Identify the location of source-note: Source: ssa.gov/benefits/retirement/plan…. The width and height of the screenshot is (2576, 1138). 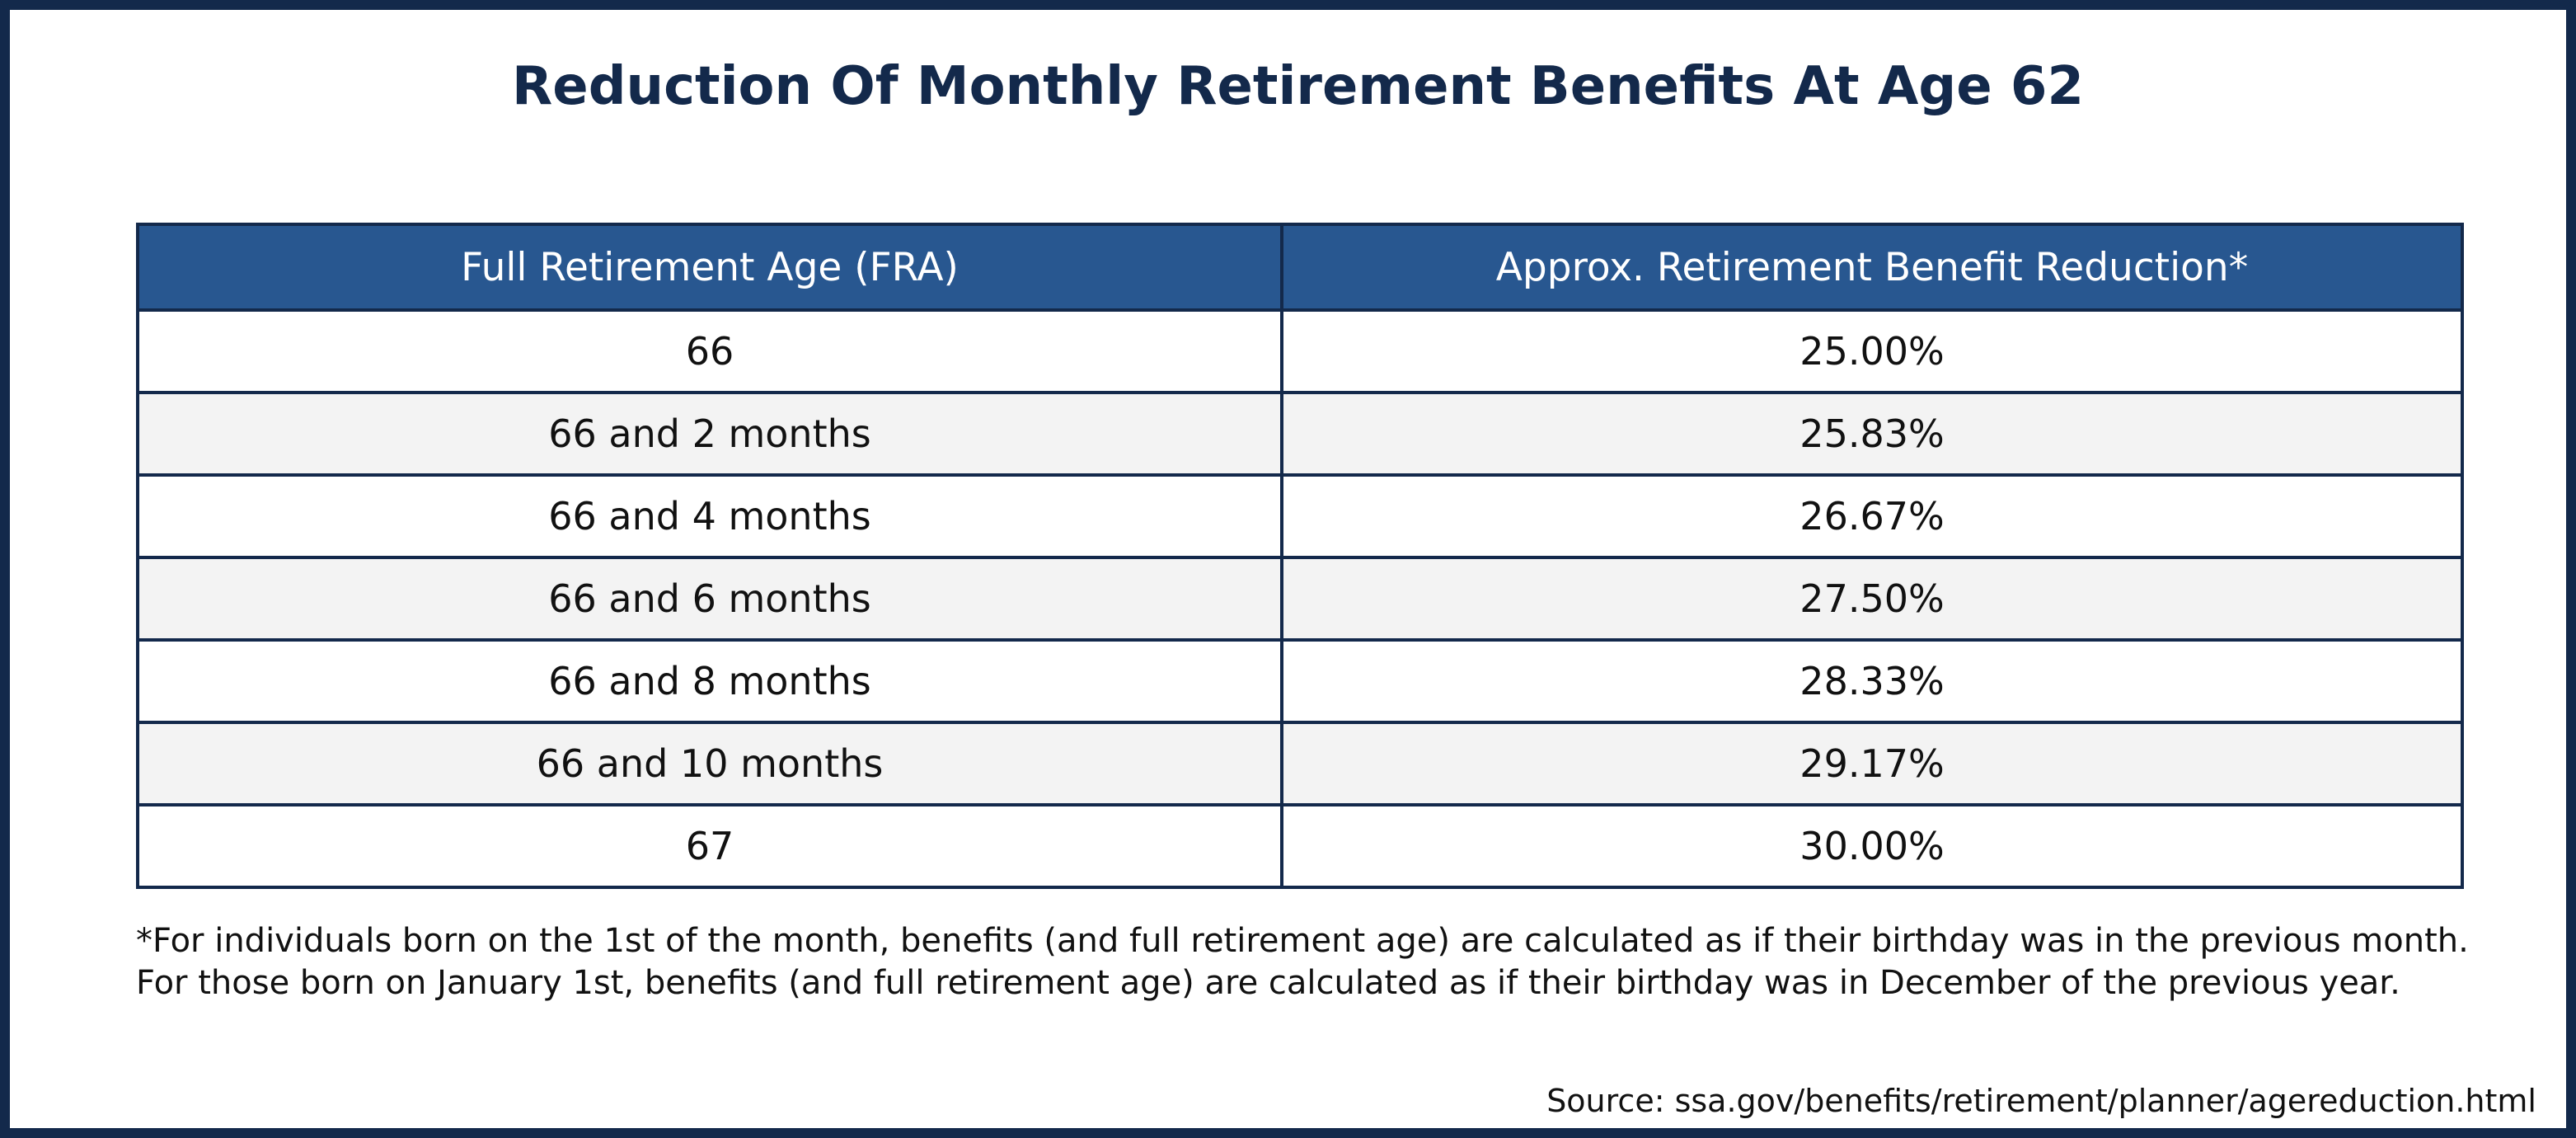
(2041, 1101).